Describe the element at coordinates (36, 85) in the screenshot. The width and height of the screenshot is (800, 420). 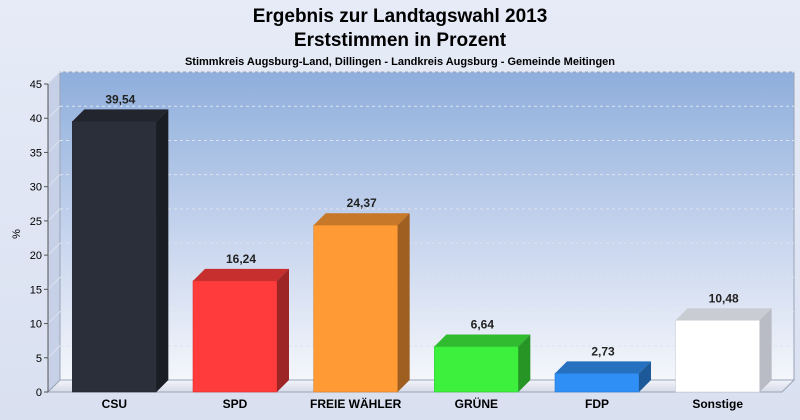
I see `y-tick-label: 45` at that location.